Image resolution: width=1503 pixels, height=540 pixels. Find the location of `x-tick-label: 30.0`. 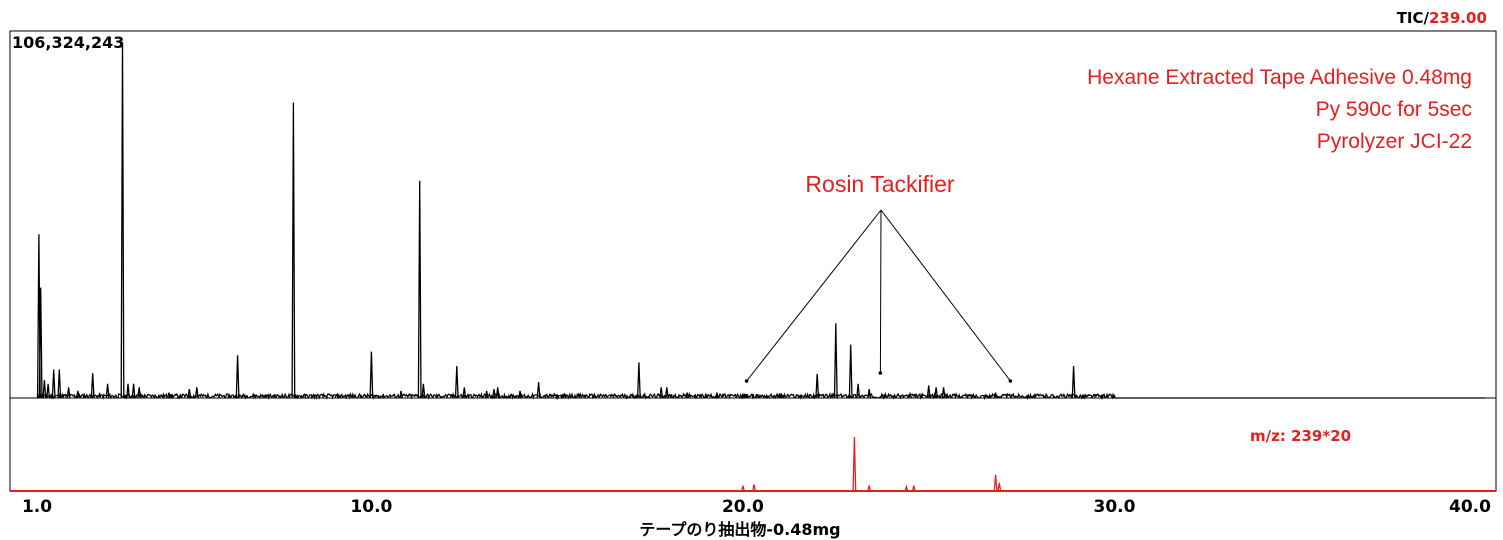

x-tick-label: 30.0 is located at coordinates (1114, 507).